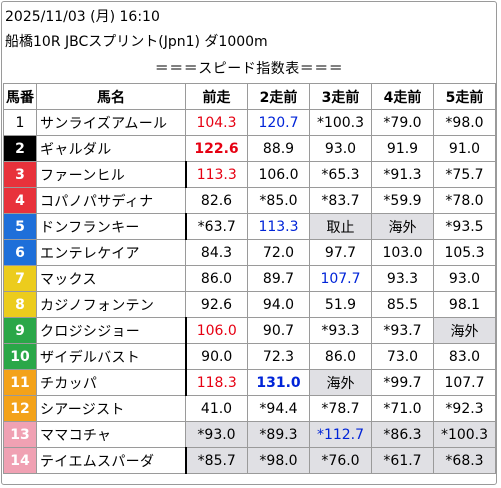  I want to click on speed-index-cell: 51.9, so click(340, 304).